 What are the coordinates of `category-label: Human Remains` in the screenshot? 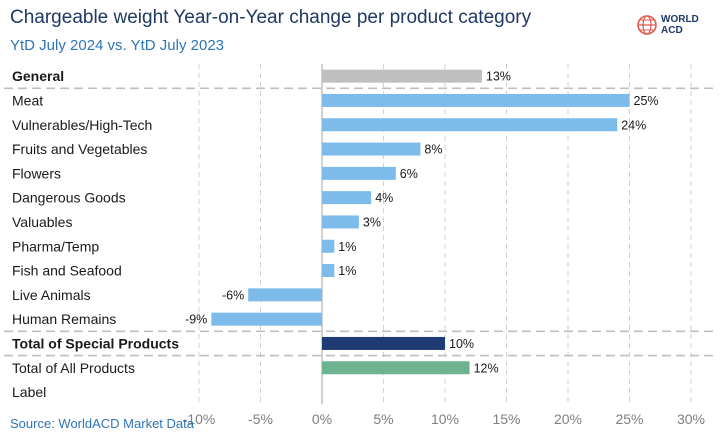 It's located at (64, 319).